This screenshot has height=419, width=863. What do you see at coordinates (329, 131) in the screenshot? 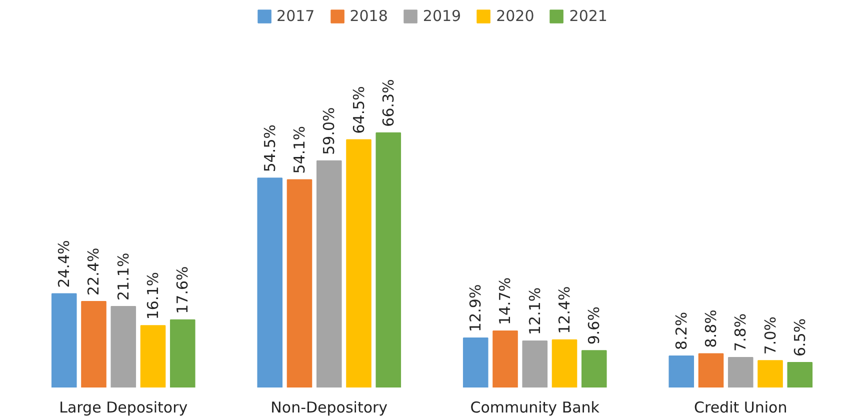
I see `data-label: 59.0%` at bounding box center [329, 131].